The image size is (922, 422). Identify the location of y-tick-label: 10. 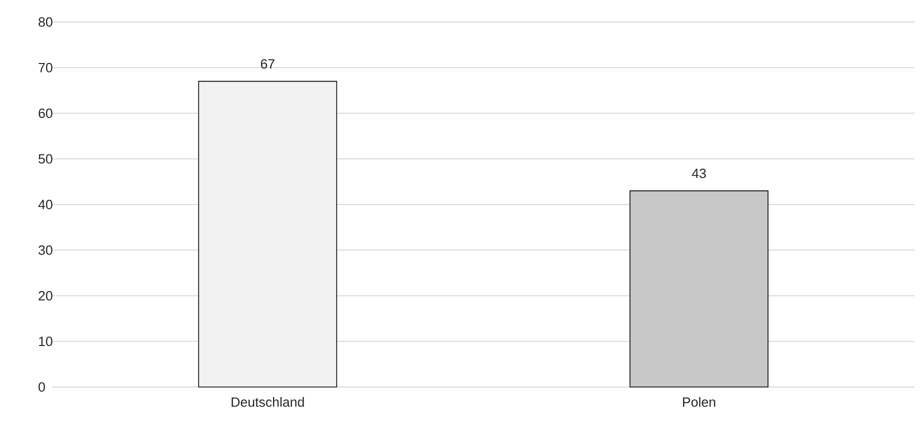
(45, 341).